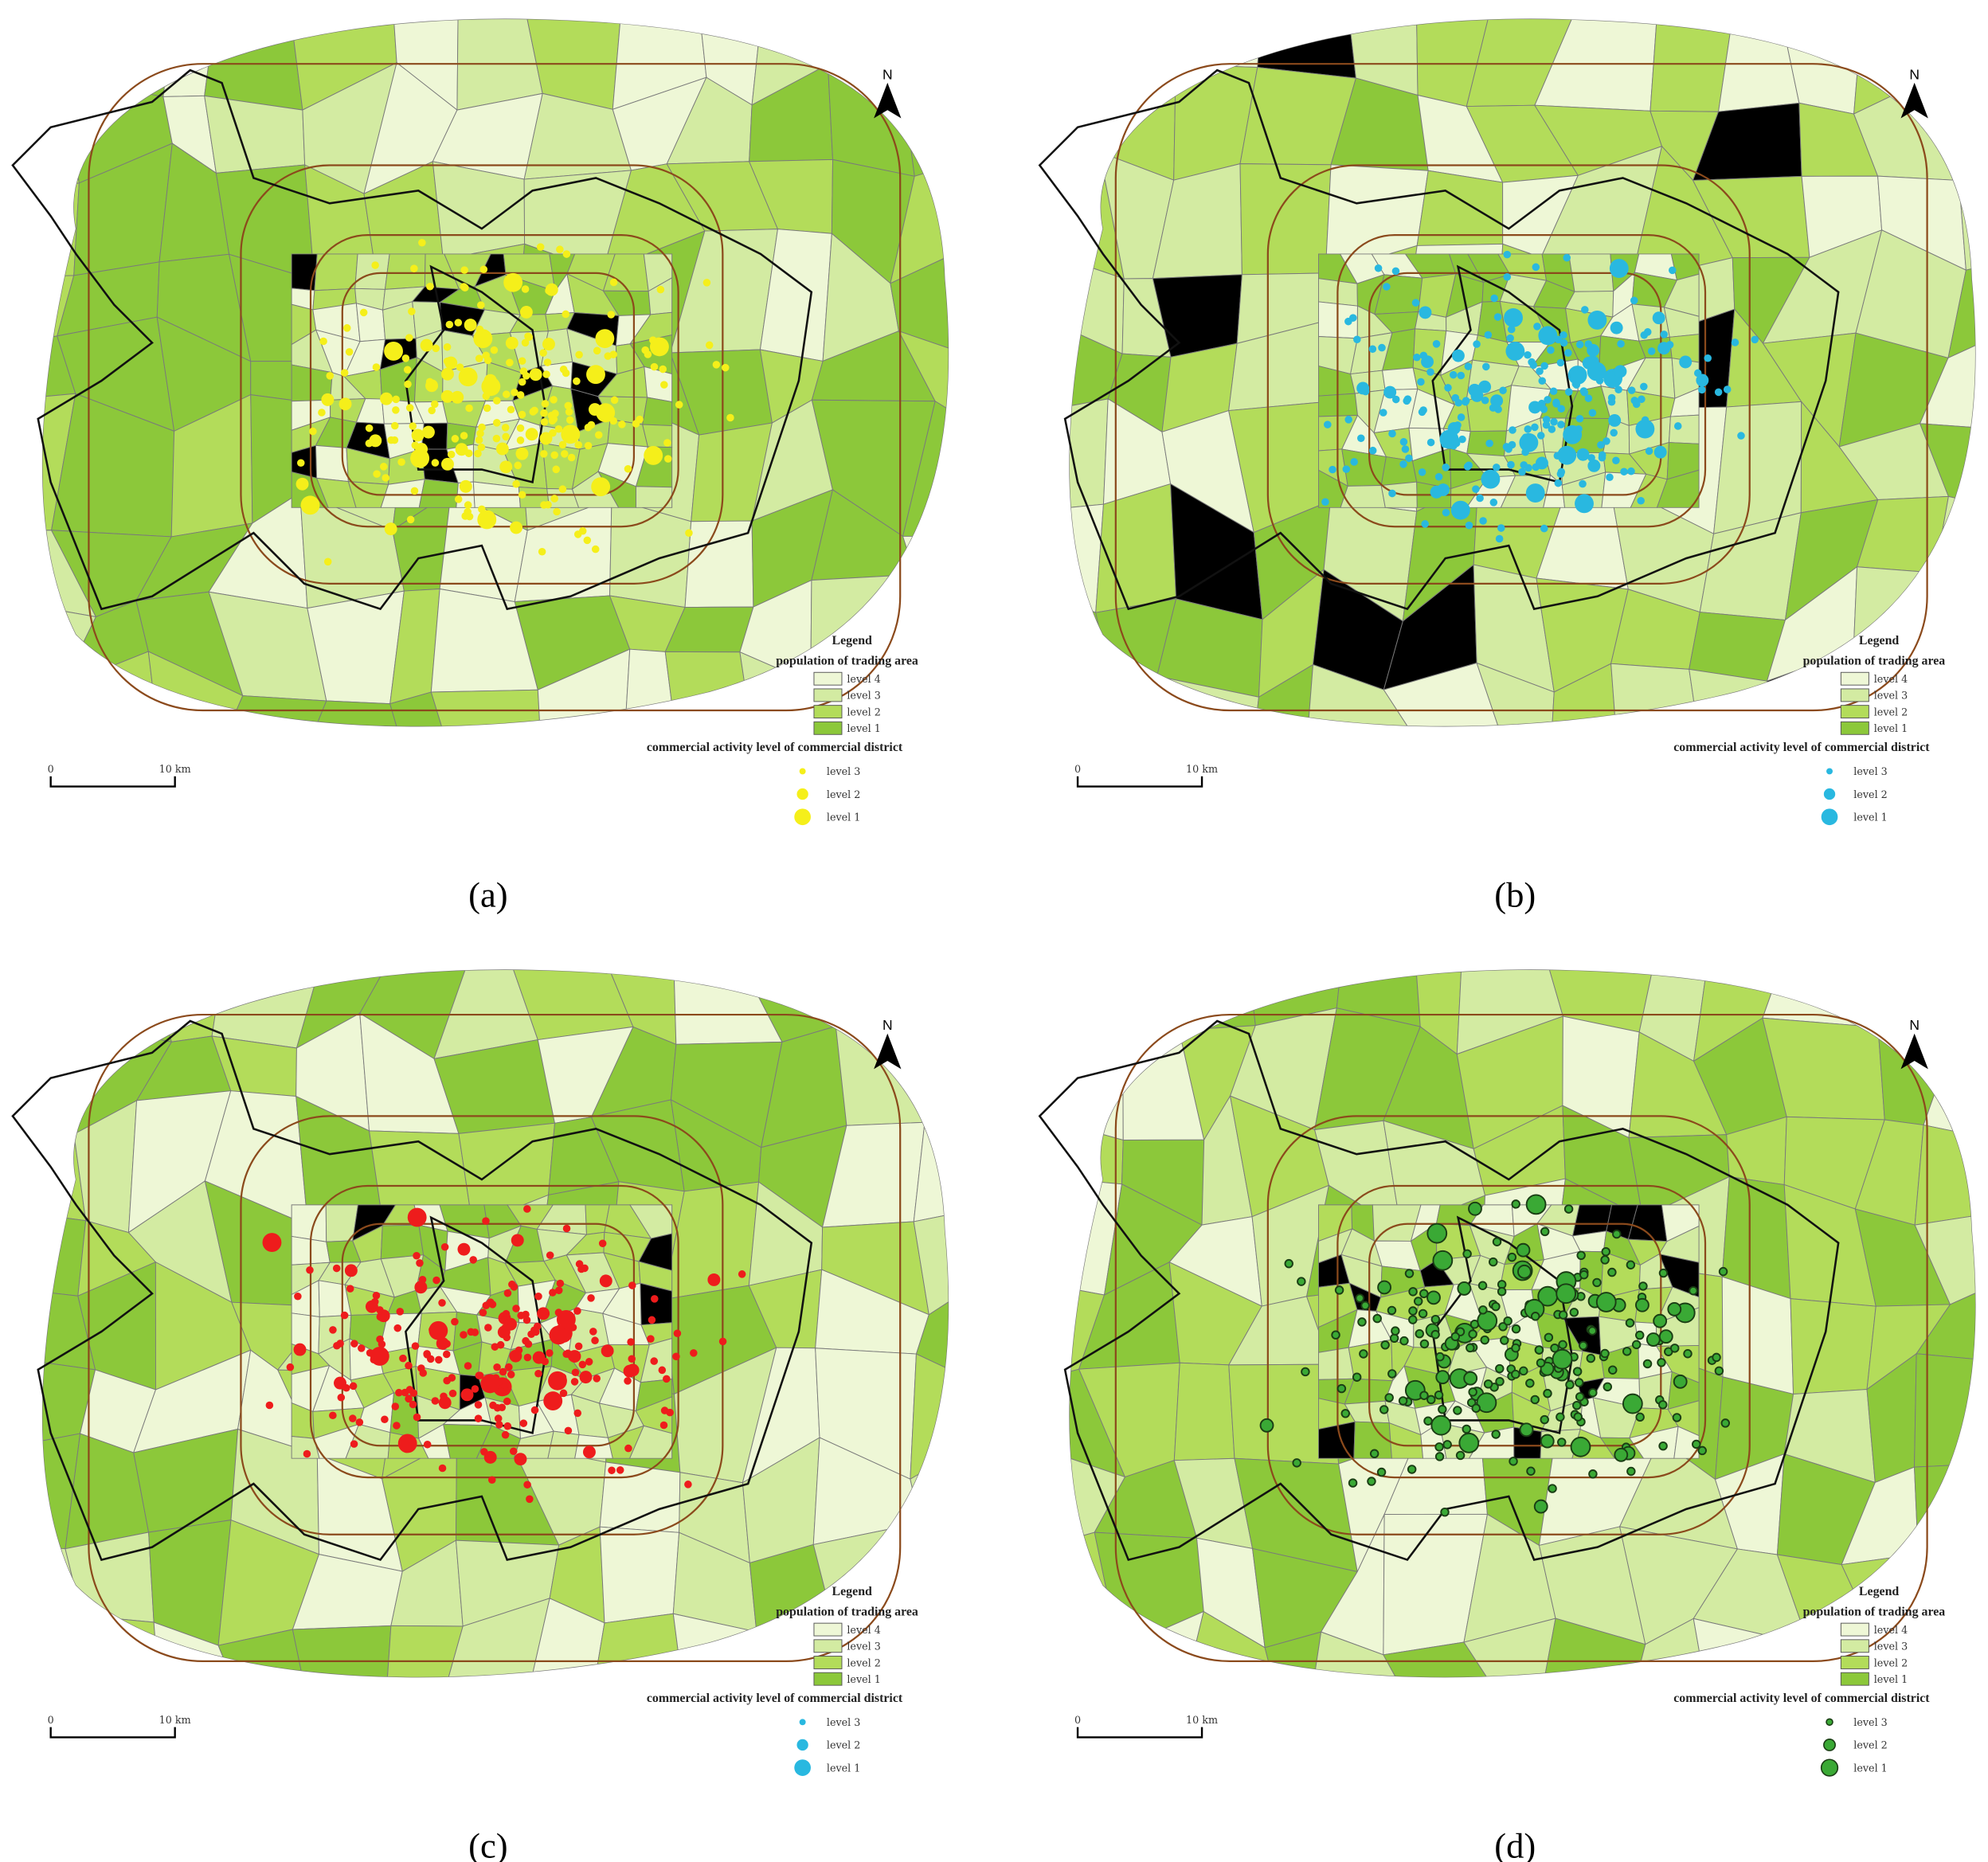  Describe the element at coordinates (1914, 74) in the screenshot. I see `north-label: N` at that location.